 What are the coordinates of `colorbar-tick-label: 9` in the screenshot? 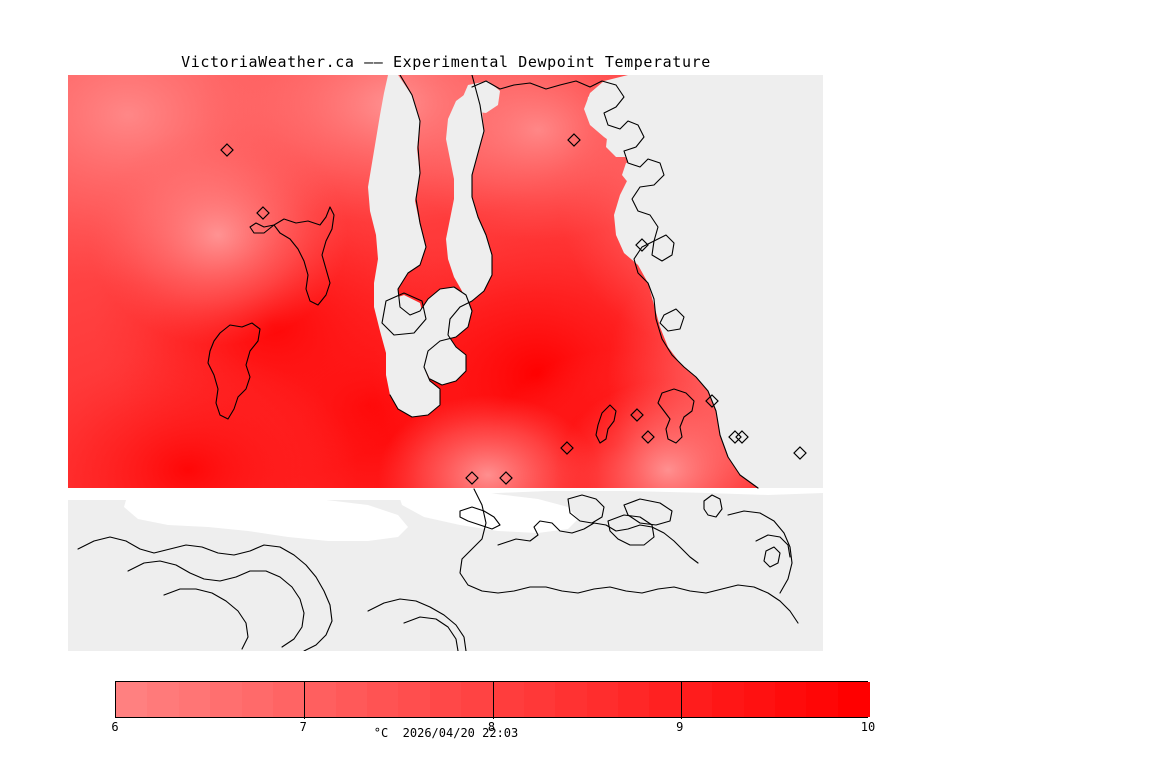 It's located at (680, 727).